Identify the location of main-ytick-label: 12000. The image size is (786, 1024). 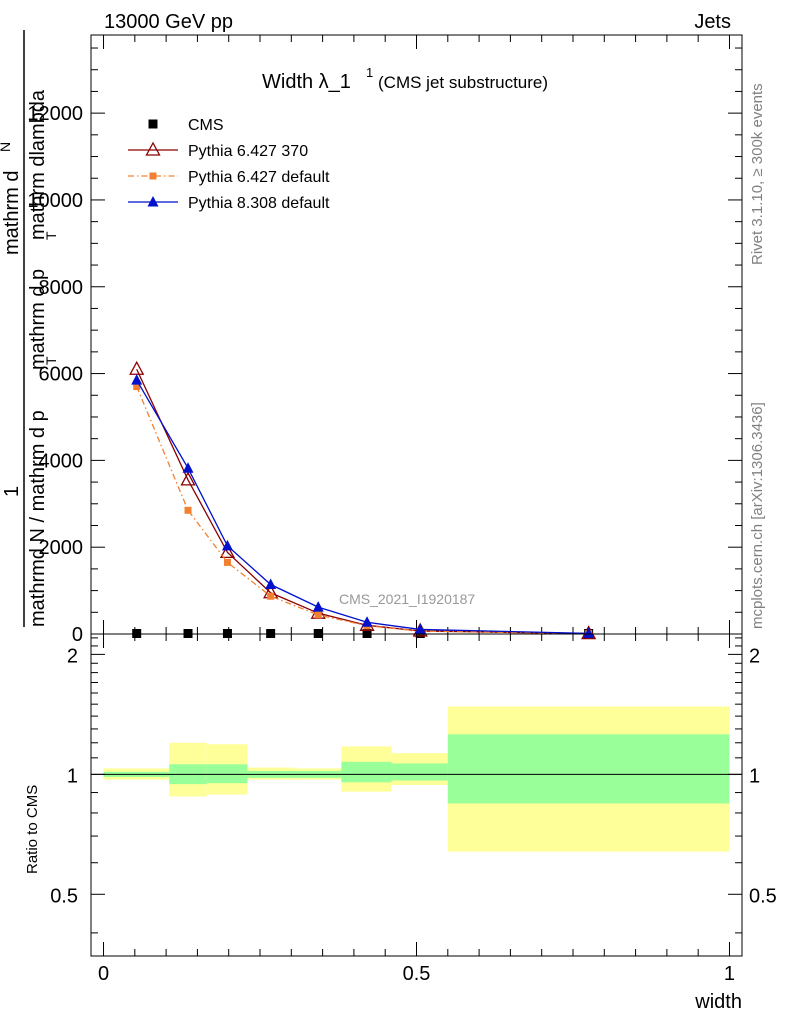
(55, 114).